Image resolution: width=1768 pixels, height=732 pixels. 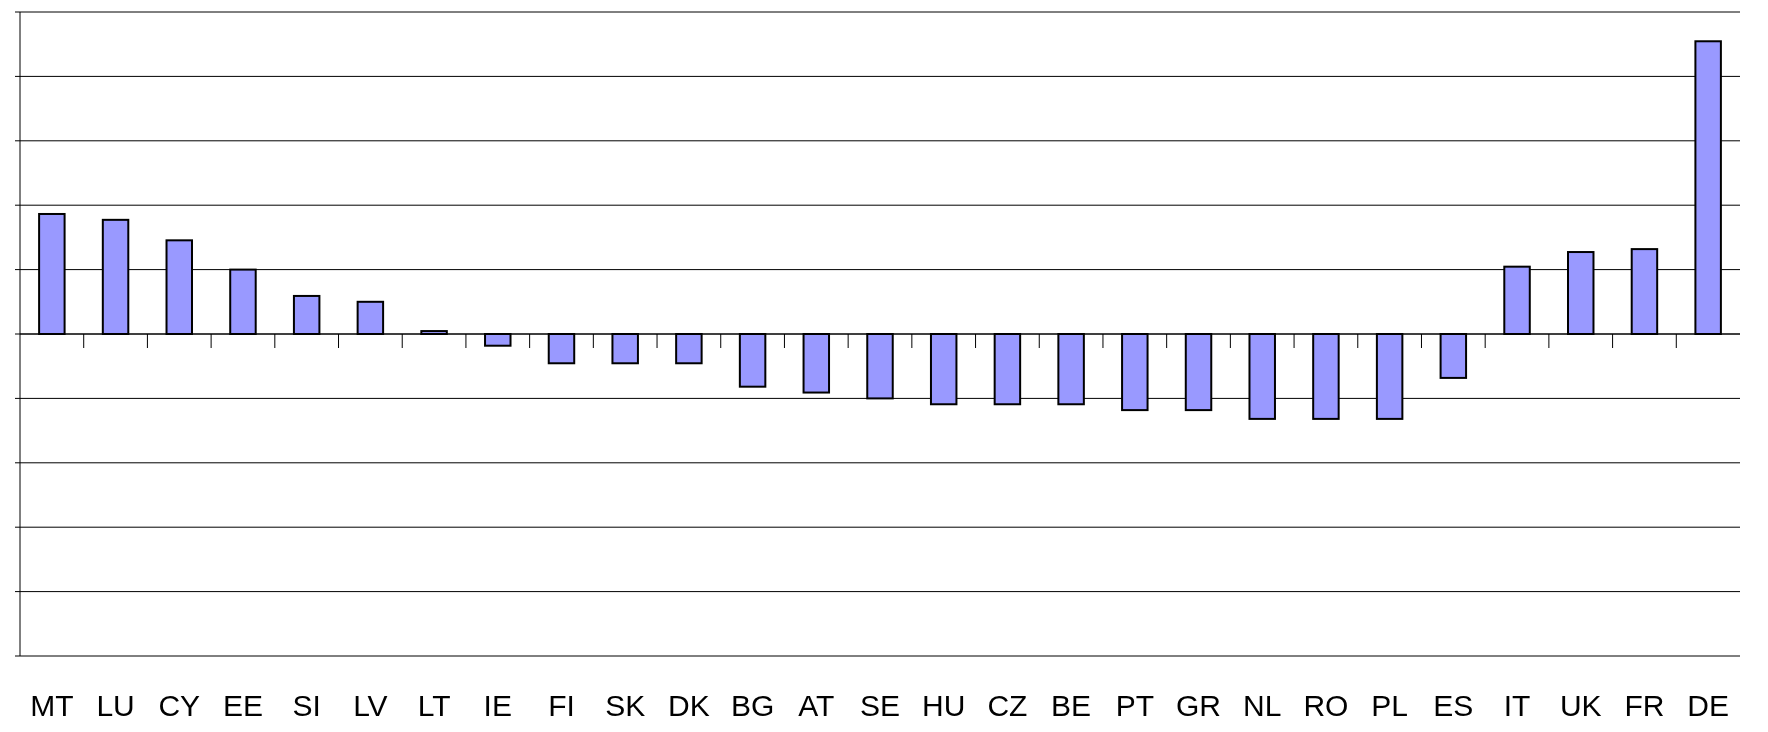 What do you see at coordinates (1453, 705) in the screenshot?
I see `x-tick-label: ES` at bounding box center [1453, 705].